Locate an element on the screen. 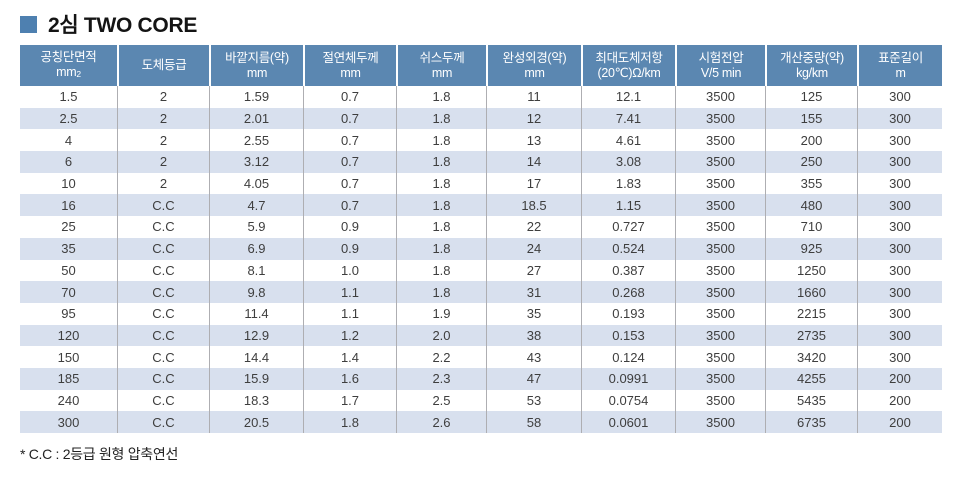 Image resolution: width=960 pixels, height=477 pixels. cell-insulation-thickness: 1.0 is located at coordinates (349, 270).